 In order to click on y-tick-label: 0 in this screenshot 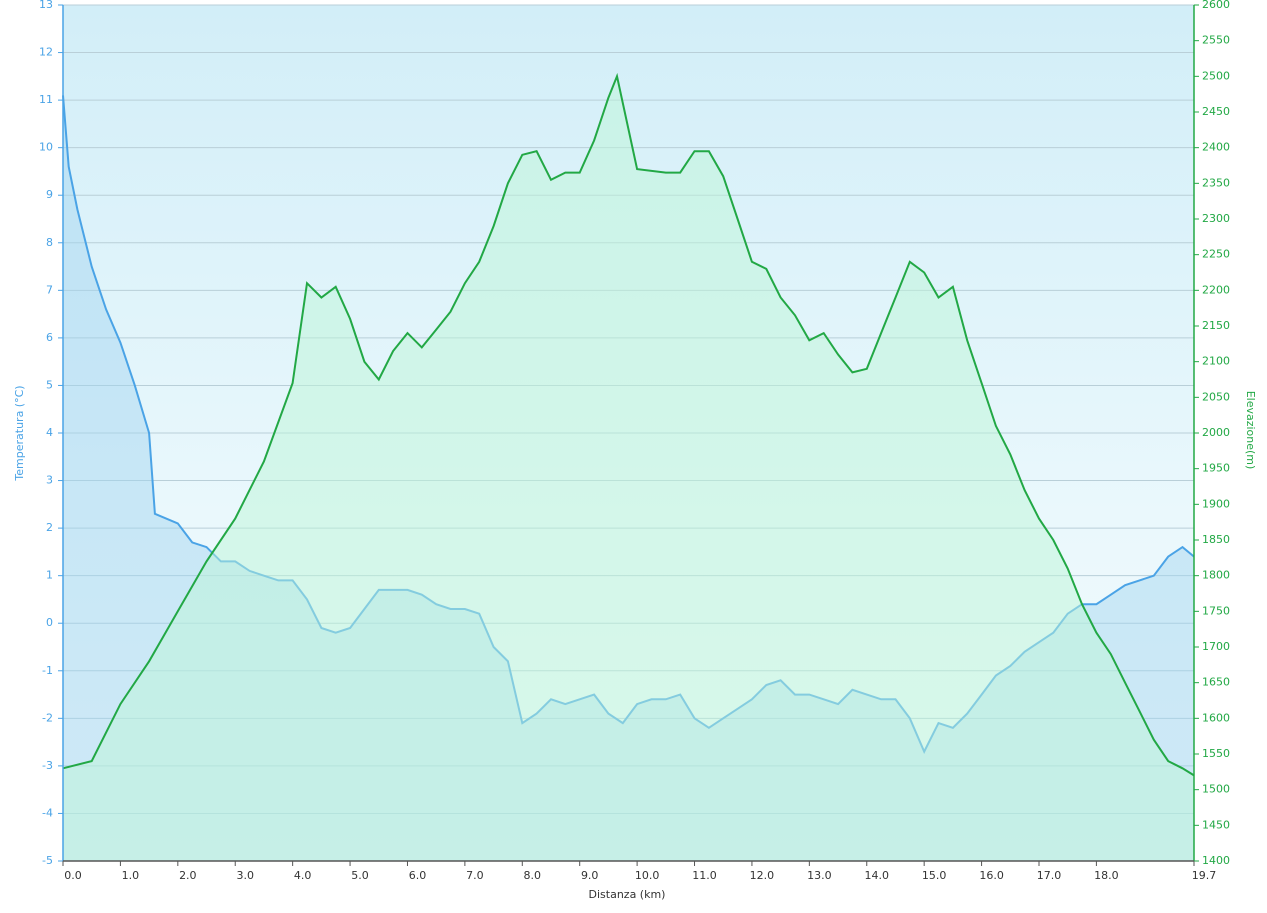, I will do `click(49, 622)`.